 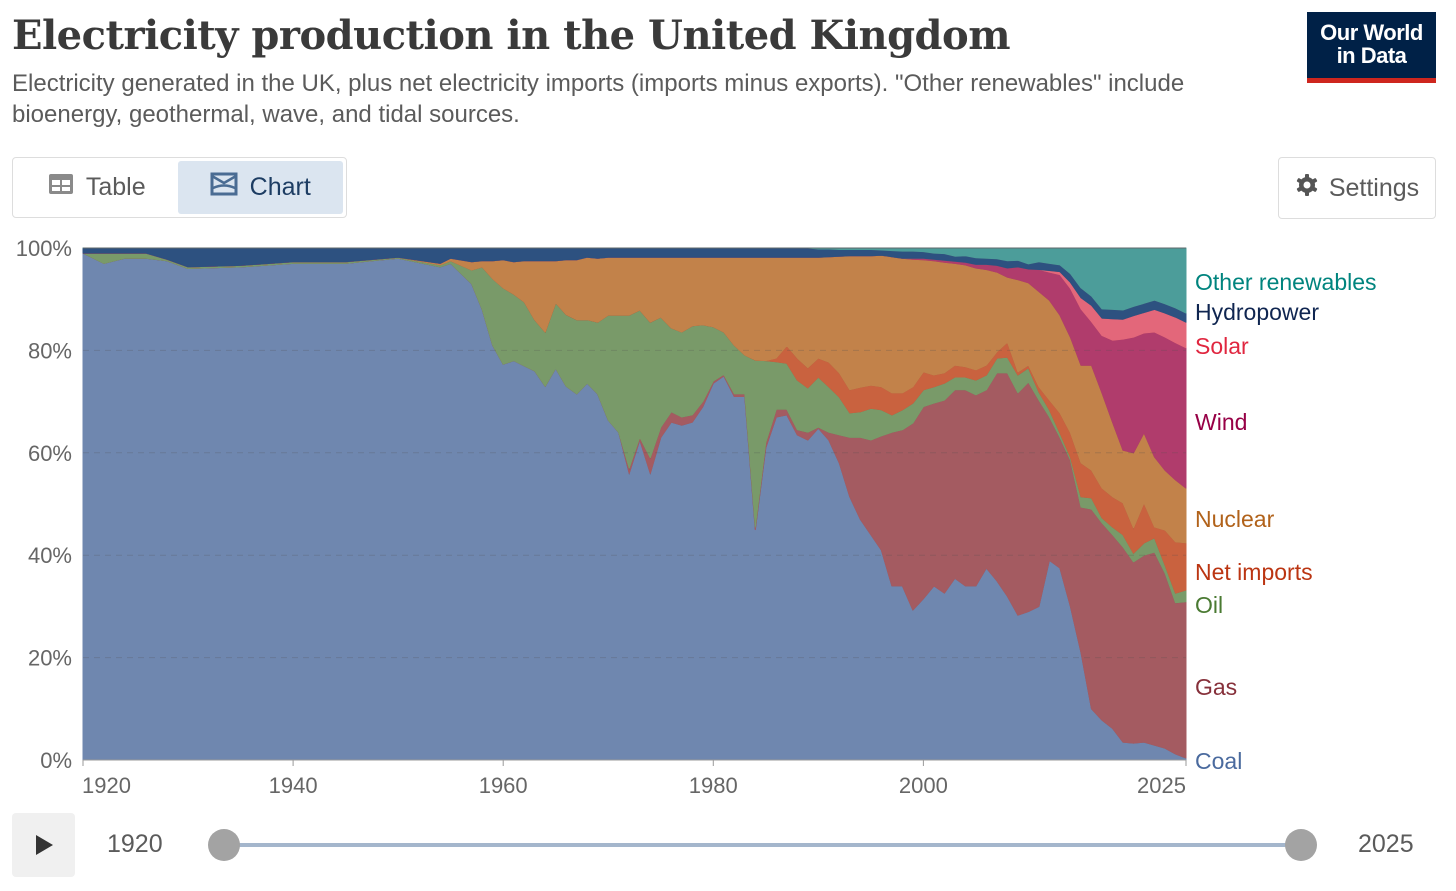 What do you see at coordinates (115, 187) in the screenshot?
I see `tab-table-label: Table` at bounding box center [115, 187].